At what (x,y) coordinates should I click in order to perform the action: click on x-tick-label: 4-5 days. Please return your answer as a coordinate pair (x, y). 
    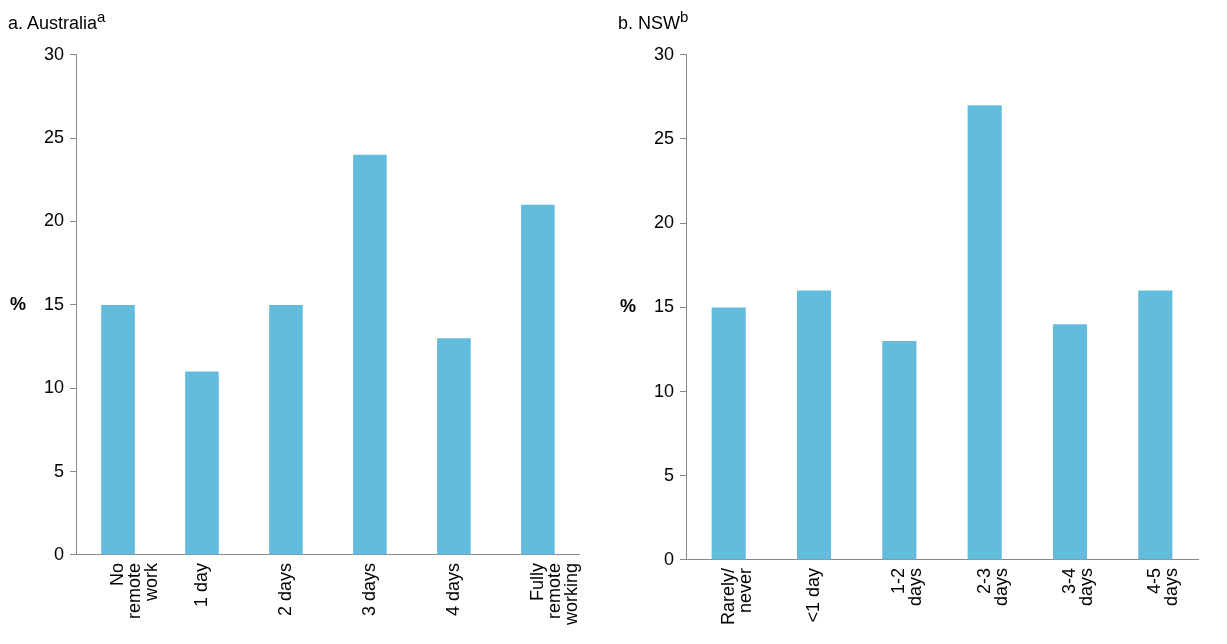
    Looking at the image, I should click on (1163, 587).